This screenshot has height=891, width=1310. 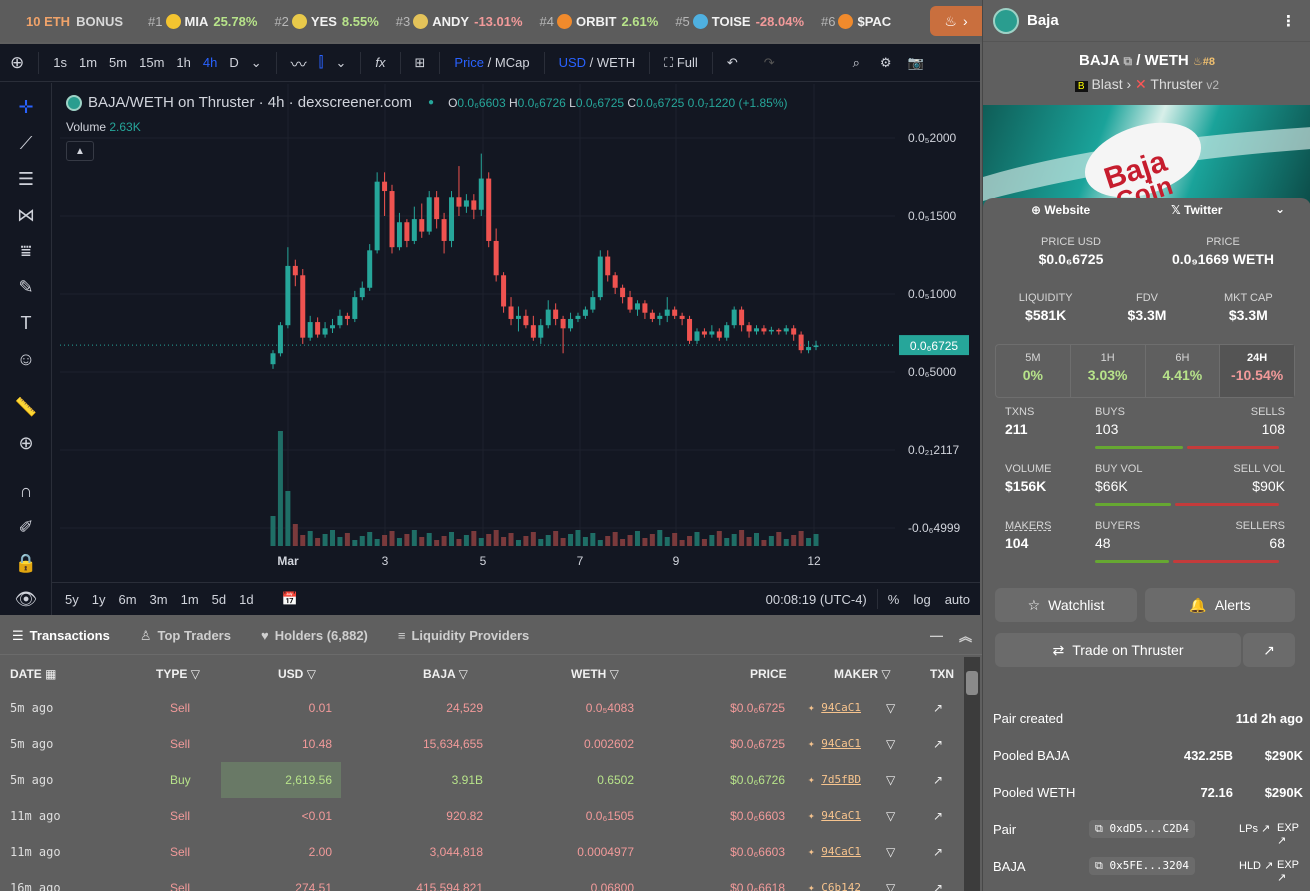 What do you see at coordinates (769, 62) in the screenshot?
I see `redo-icon: ↷` at bounding box center [769, 62].